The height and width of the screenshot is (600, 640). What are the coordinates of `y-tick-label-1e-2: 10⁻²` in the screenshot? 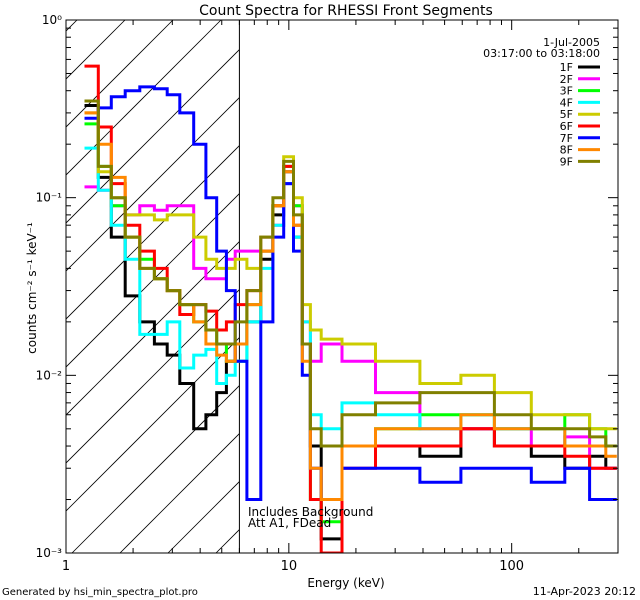 It's located at (49, 375).